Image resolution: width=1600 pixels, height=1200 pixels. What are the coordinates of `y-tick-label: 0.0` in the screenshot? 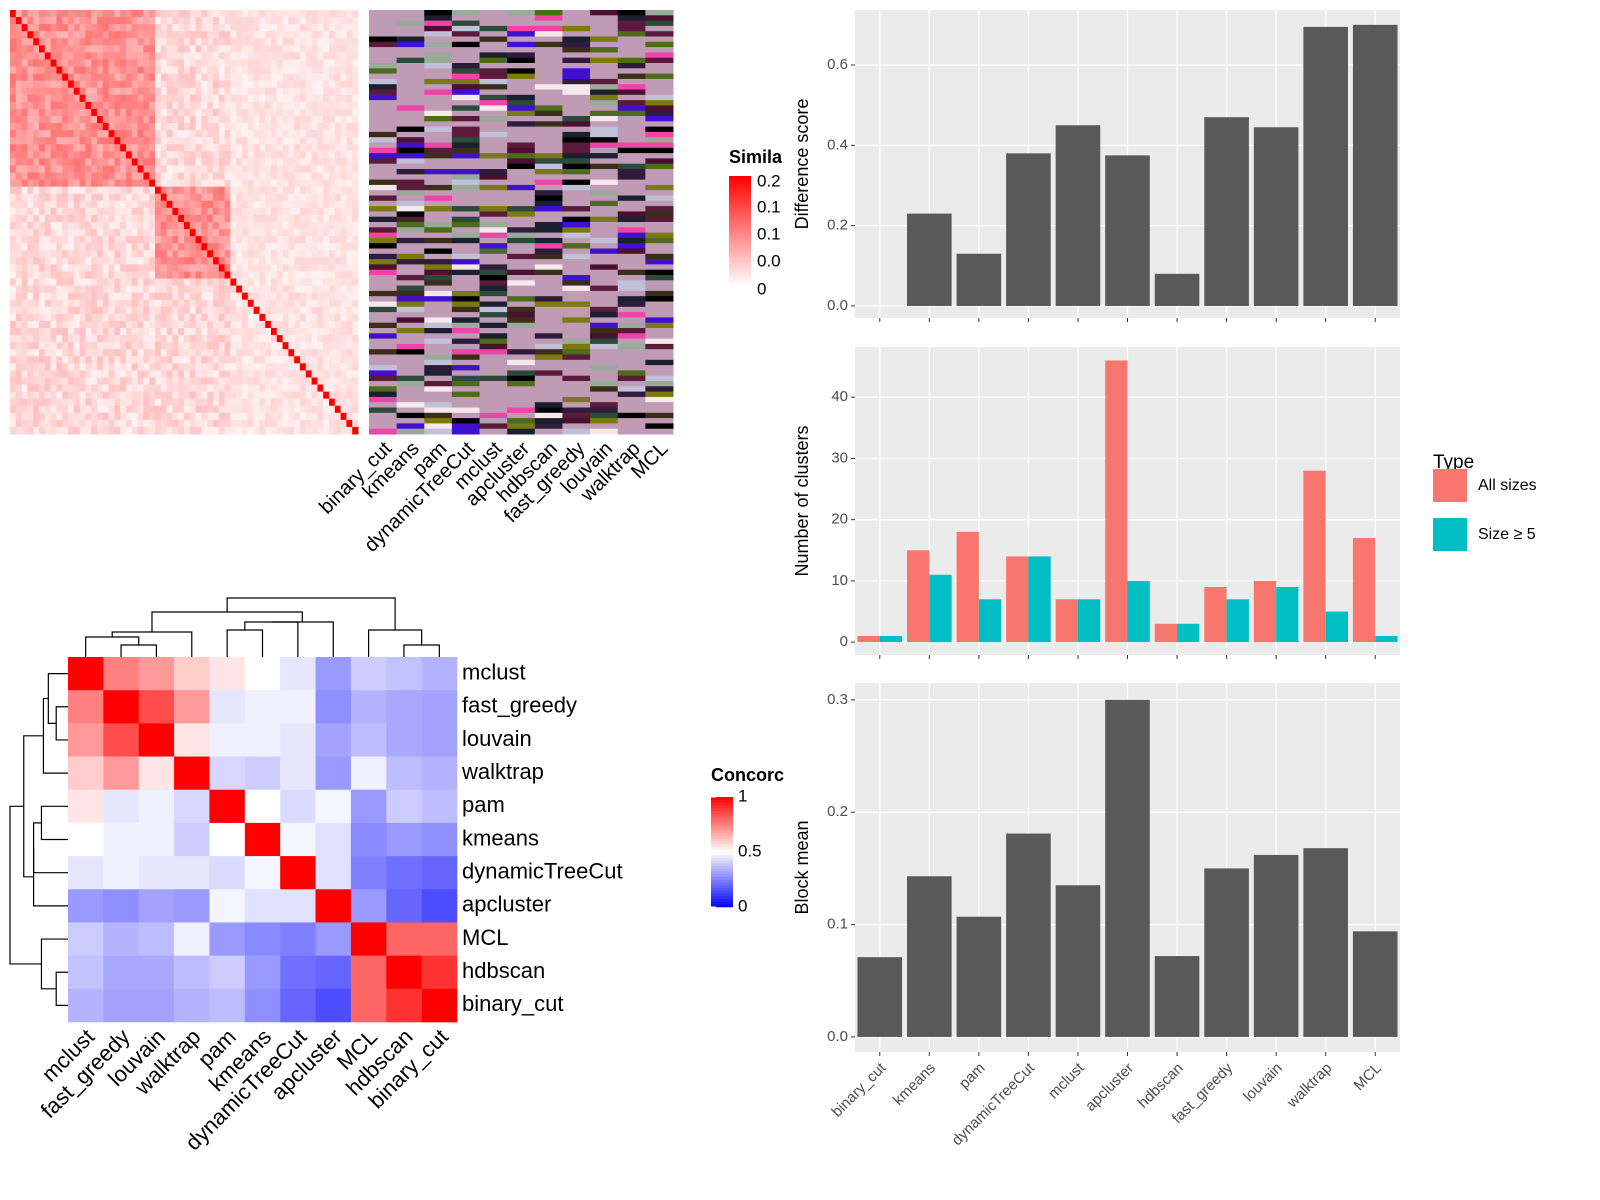 It's located at (837, 1036).